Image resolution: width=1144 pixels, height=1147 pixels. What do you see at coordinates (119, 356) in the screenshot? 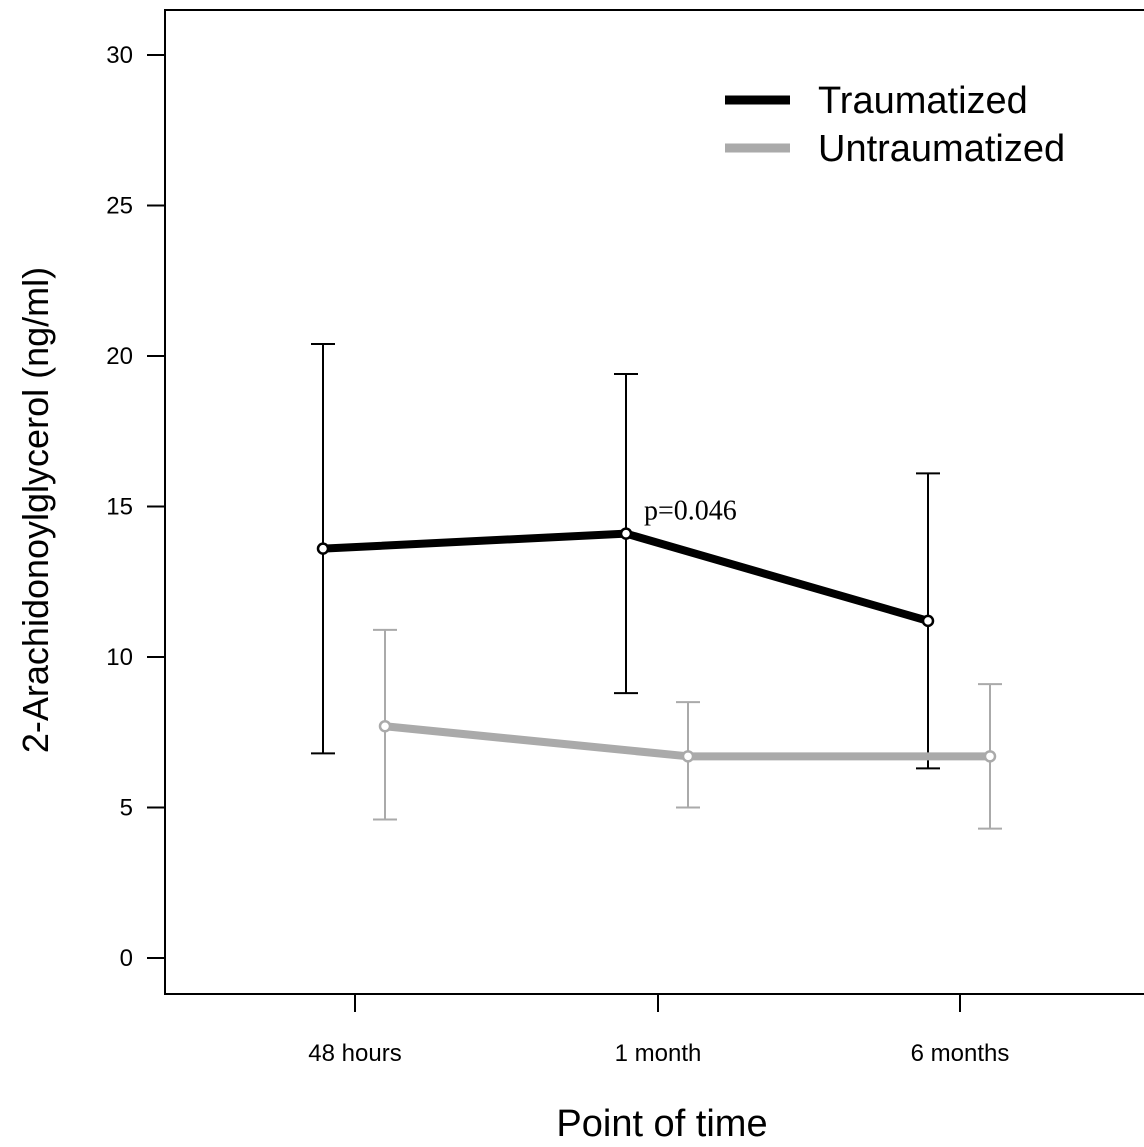
I see `y-tick-label: 20` at bounding box center [119, 356].